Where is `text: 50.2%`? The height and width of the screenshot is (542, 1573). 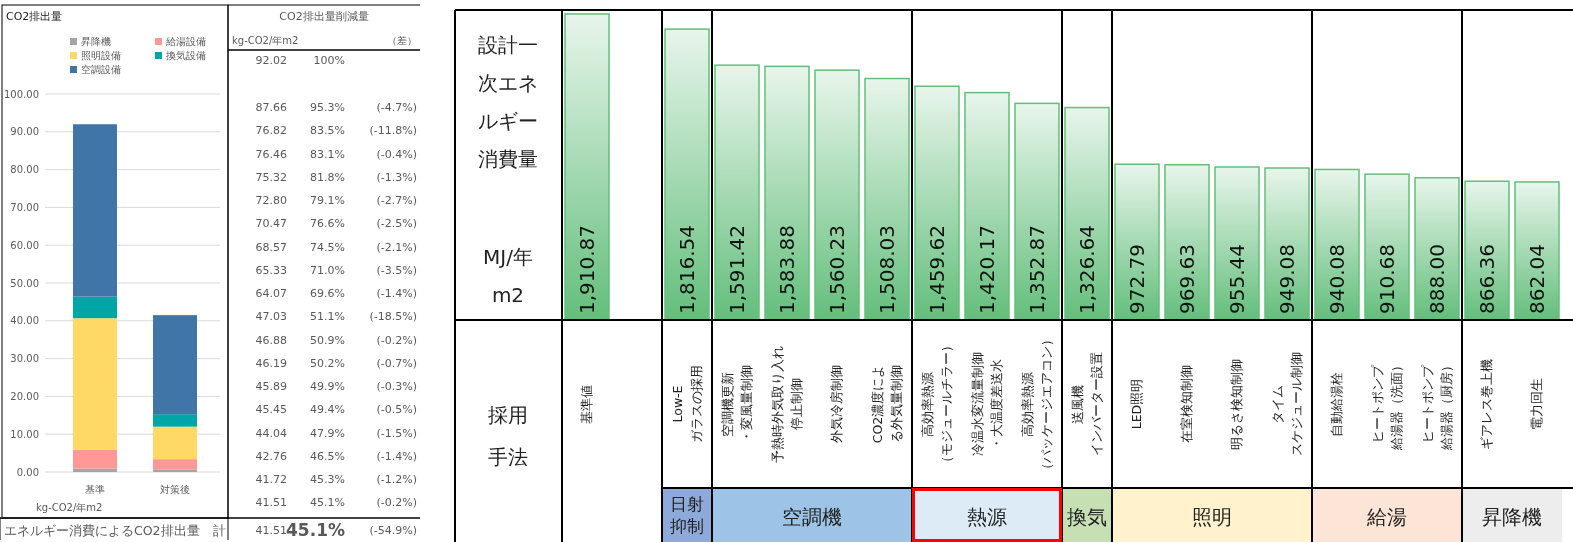 text: 50.2% is located at coordinates (327, 363).